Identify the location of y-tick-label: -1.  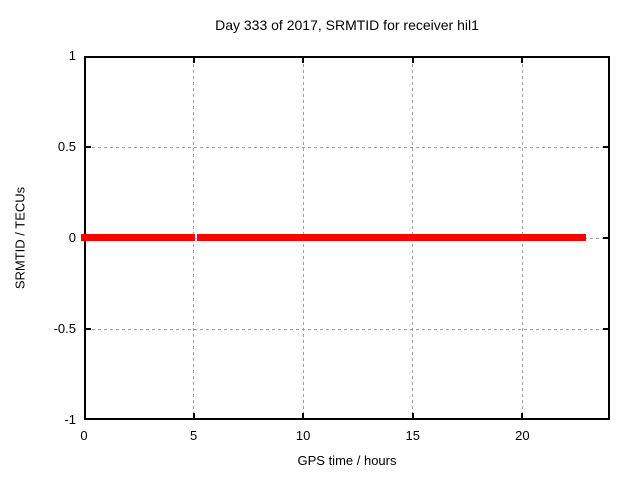
(70, 419).